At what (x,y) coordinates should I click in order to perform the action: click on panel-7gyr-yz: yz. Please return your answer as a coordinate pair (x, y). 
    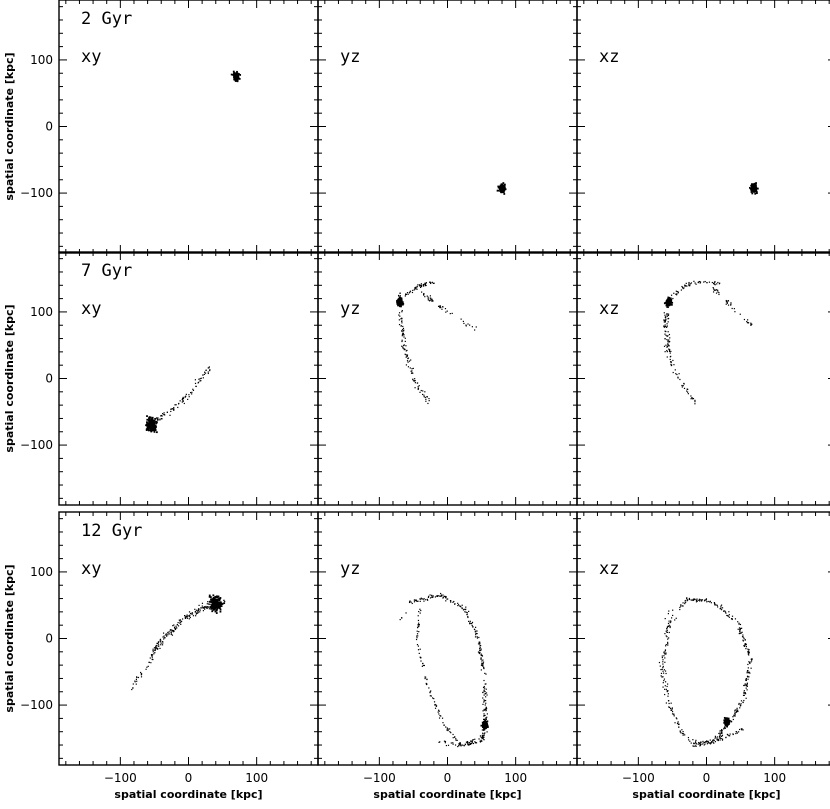
    Looking at the image, I should click on (447, 378).